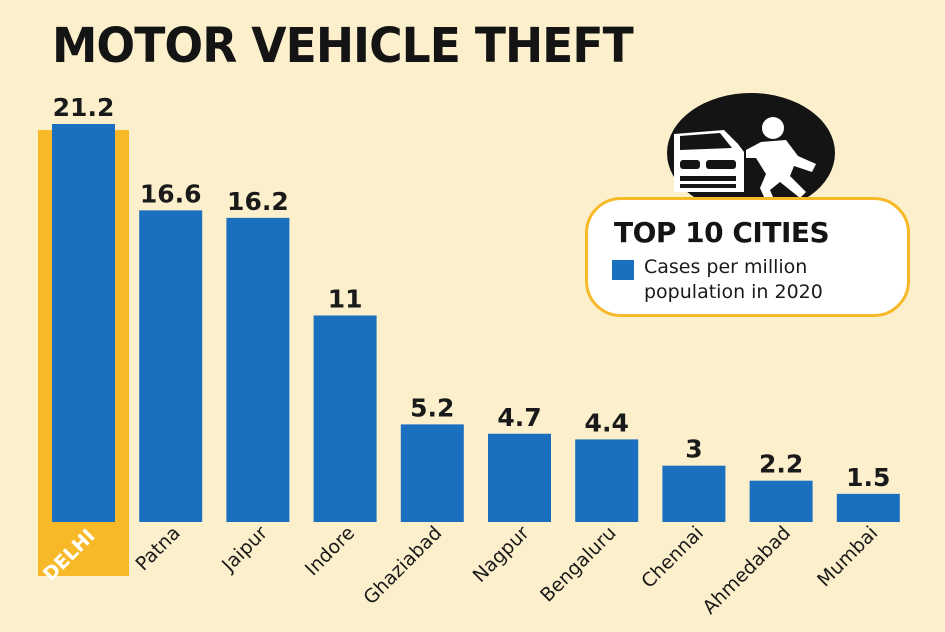  What do you see at coordinates (330, 551) in the screenshot?
I see `category-label-indore: Indore` at bounding box center [330, 551].